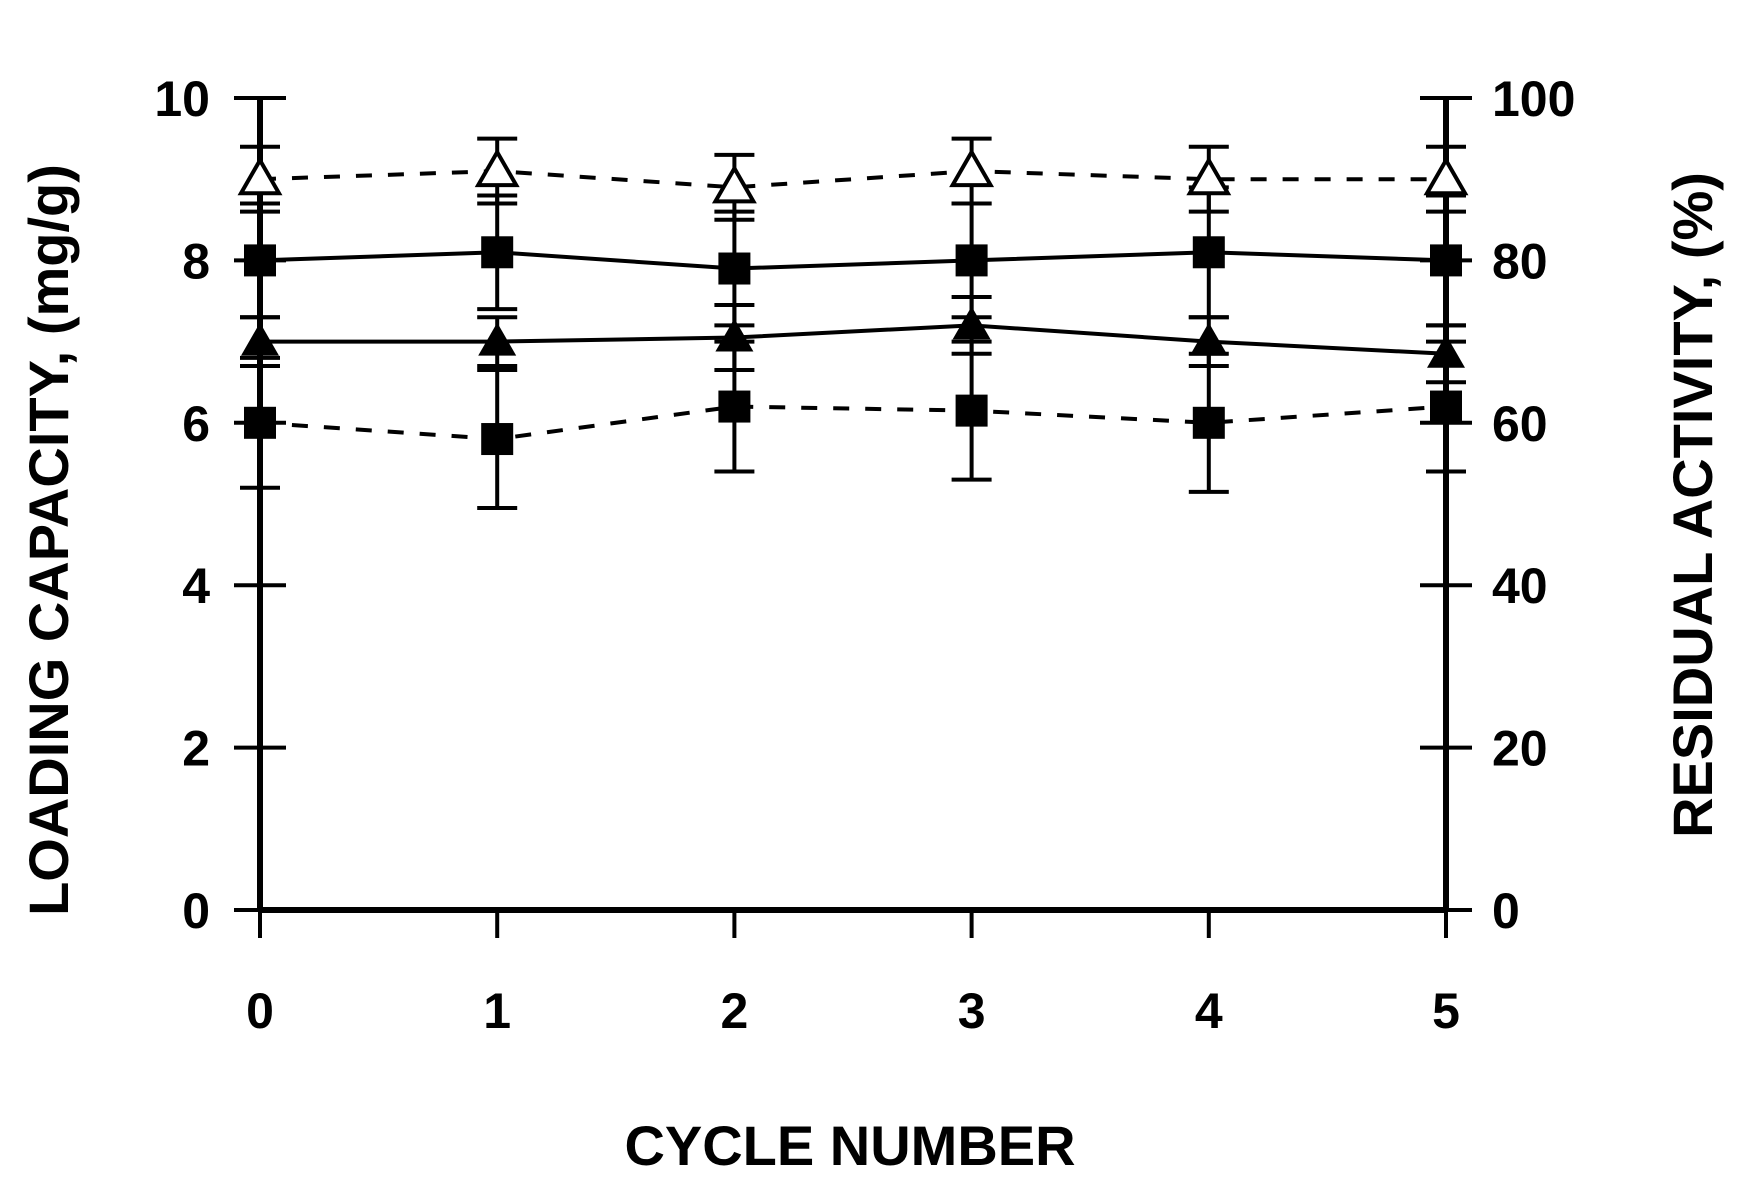 Image resolution: width=1757 pixels, height=1187 pixels. What do you see at coordinates (1533, 99) in the screenshot?
I see `y2-tick-label: 100` at bounding box center [1533, 99].